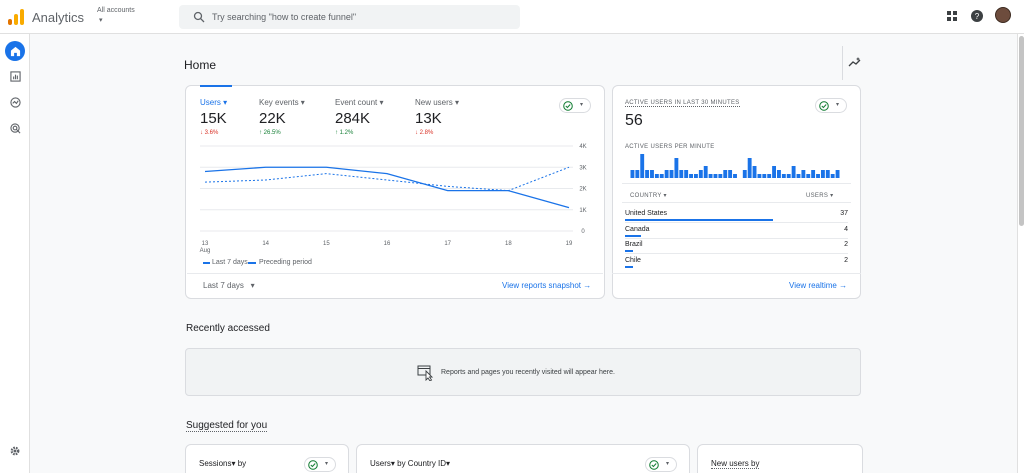 This screenshot has width=1024, height=473. Describe the element at coordinates (668, 464) in the screenshot. I see `chevron-down-icon: ▾` at that location.